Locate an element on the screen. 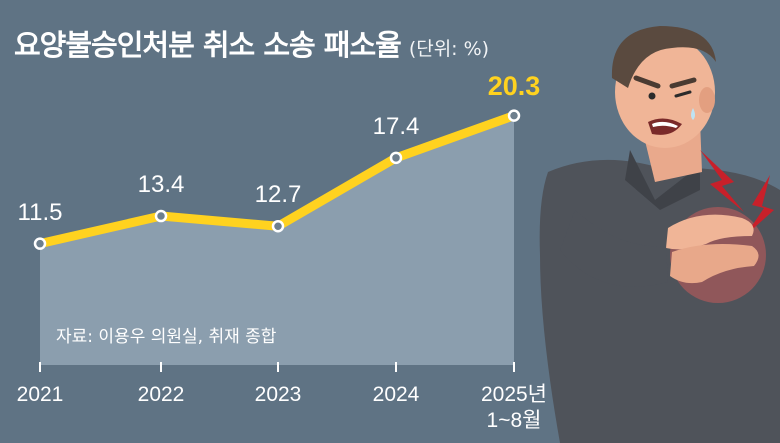 This screenshot has width=780, height=443. figure-eyebrow-left is located at coordinates (647, 82).